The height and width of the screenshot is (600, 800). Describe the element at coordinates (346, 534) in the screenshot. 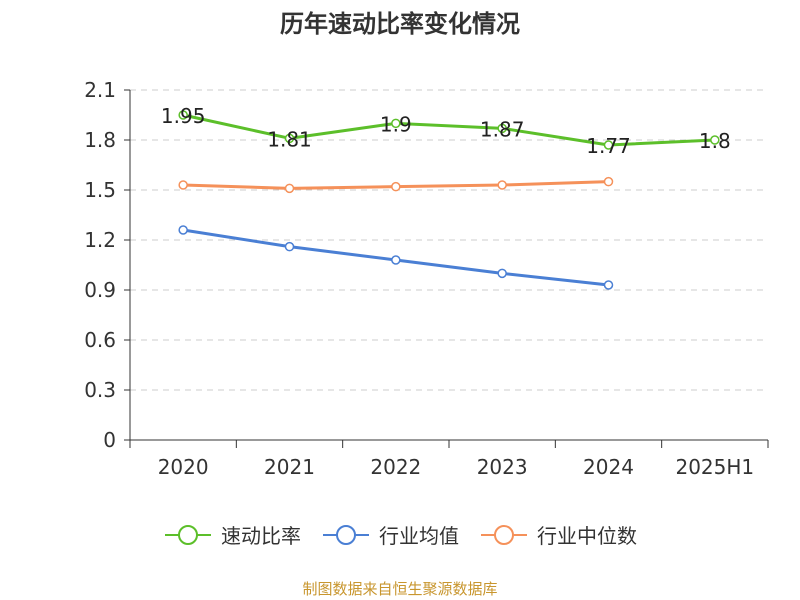

I see `legend-swatch-industry-mean` at that location.